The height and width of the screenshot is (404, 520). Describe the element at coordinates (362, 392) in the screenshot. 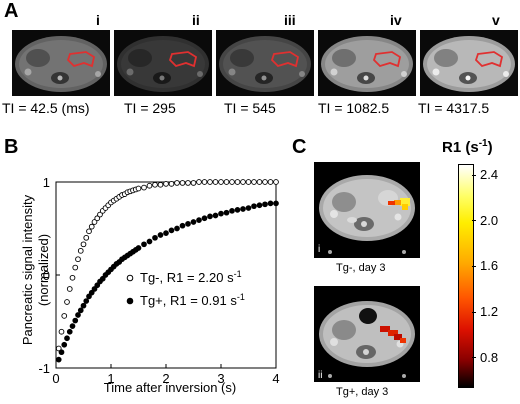

I see `r1-map-caption-2: Tg+, day 3` at that location.